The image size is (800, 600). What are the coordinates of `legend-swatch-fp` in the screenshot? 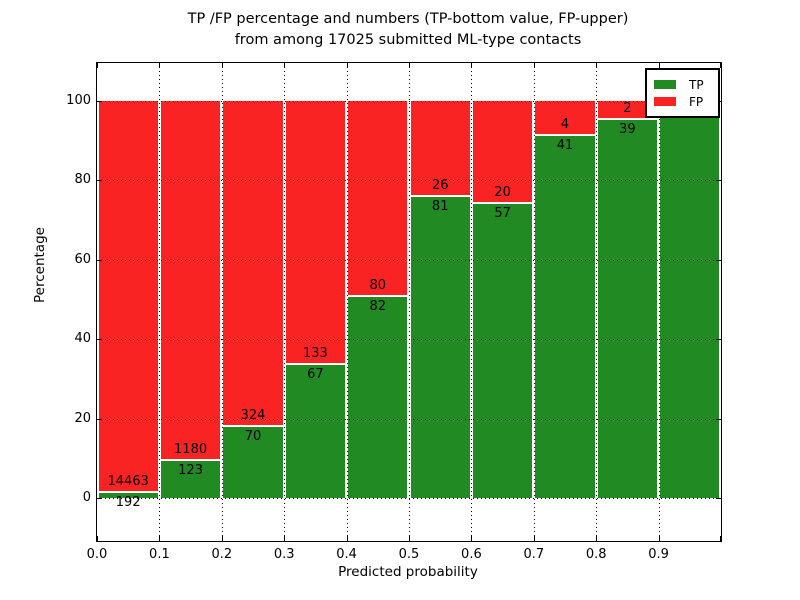 It's located at (665, 101).